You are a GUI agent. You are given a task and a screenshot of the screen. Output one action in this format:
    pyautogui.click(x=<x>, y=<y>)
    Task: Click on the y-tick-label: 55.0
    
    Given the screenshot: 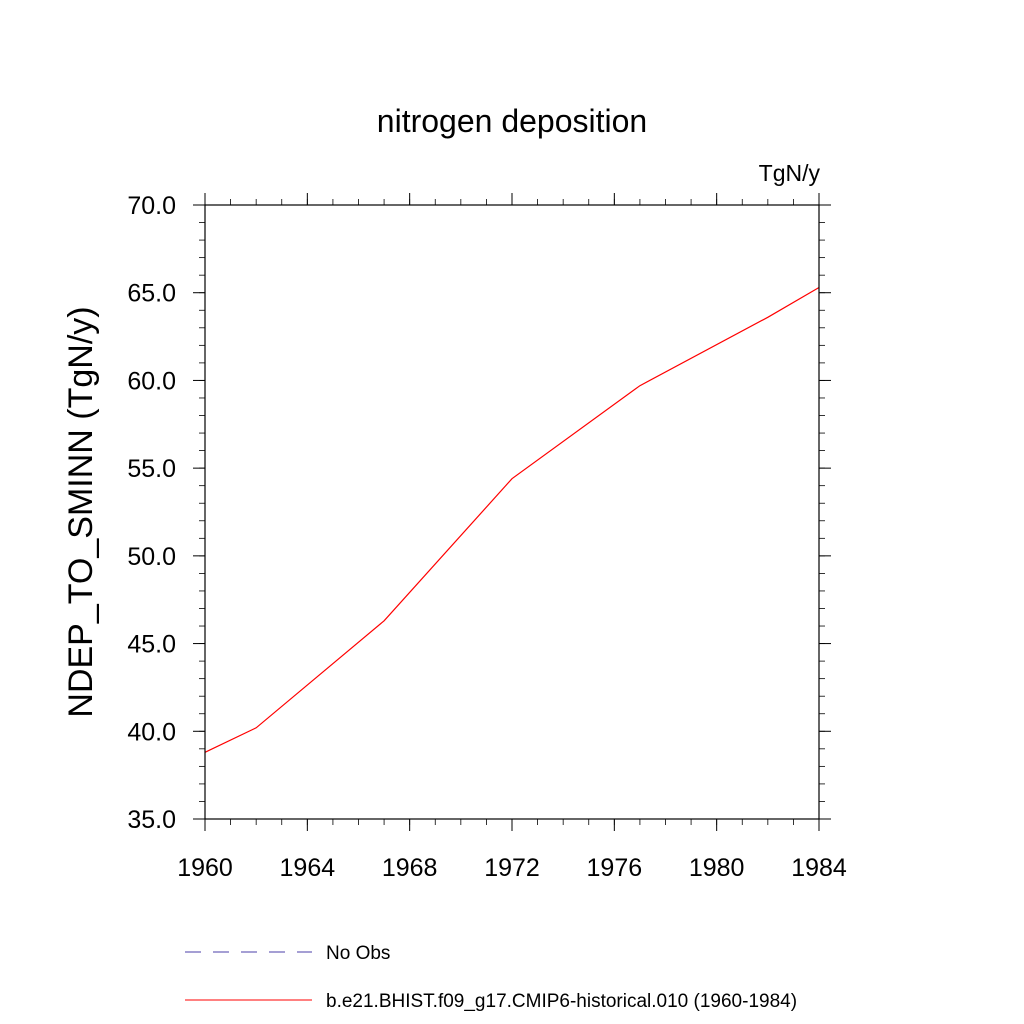 What is the action you would take?
    pyautogui.click(x=151, y=469)
    